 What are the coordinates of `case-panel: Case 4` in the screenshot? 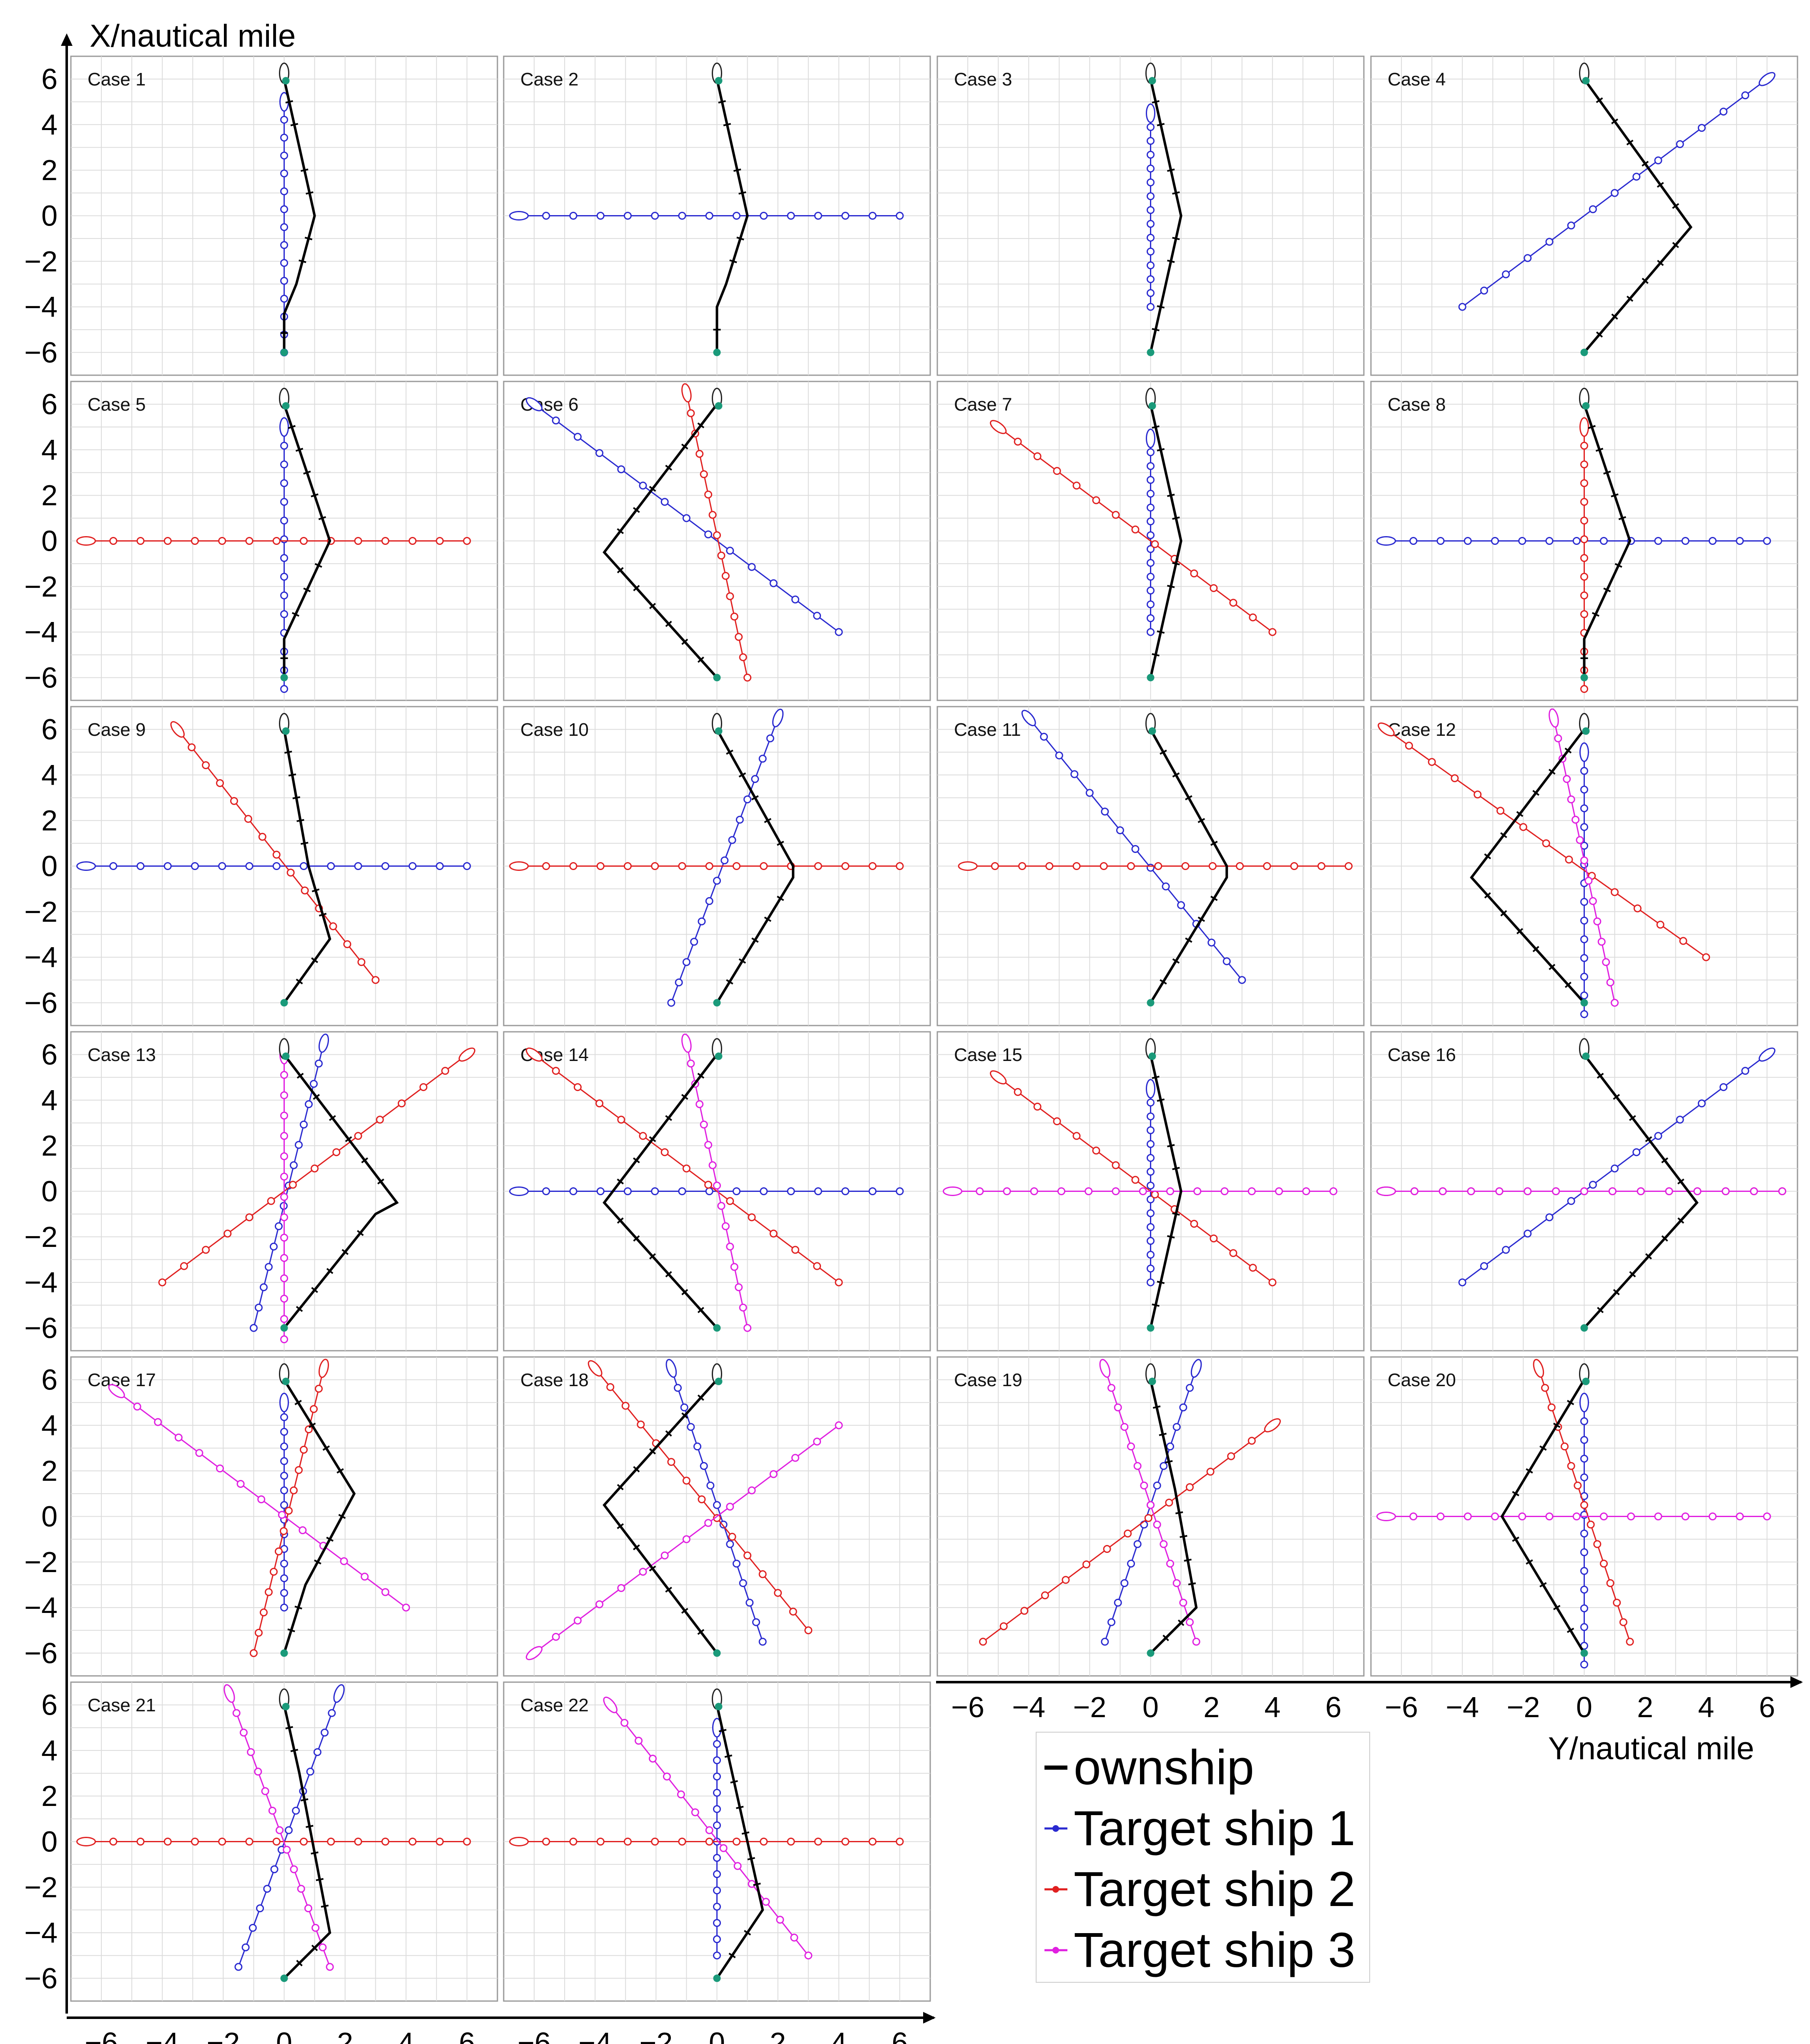 It's located at (1584, 216).